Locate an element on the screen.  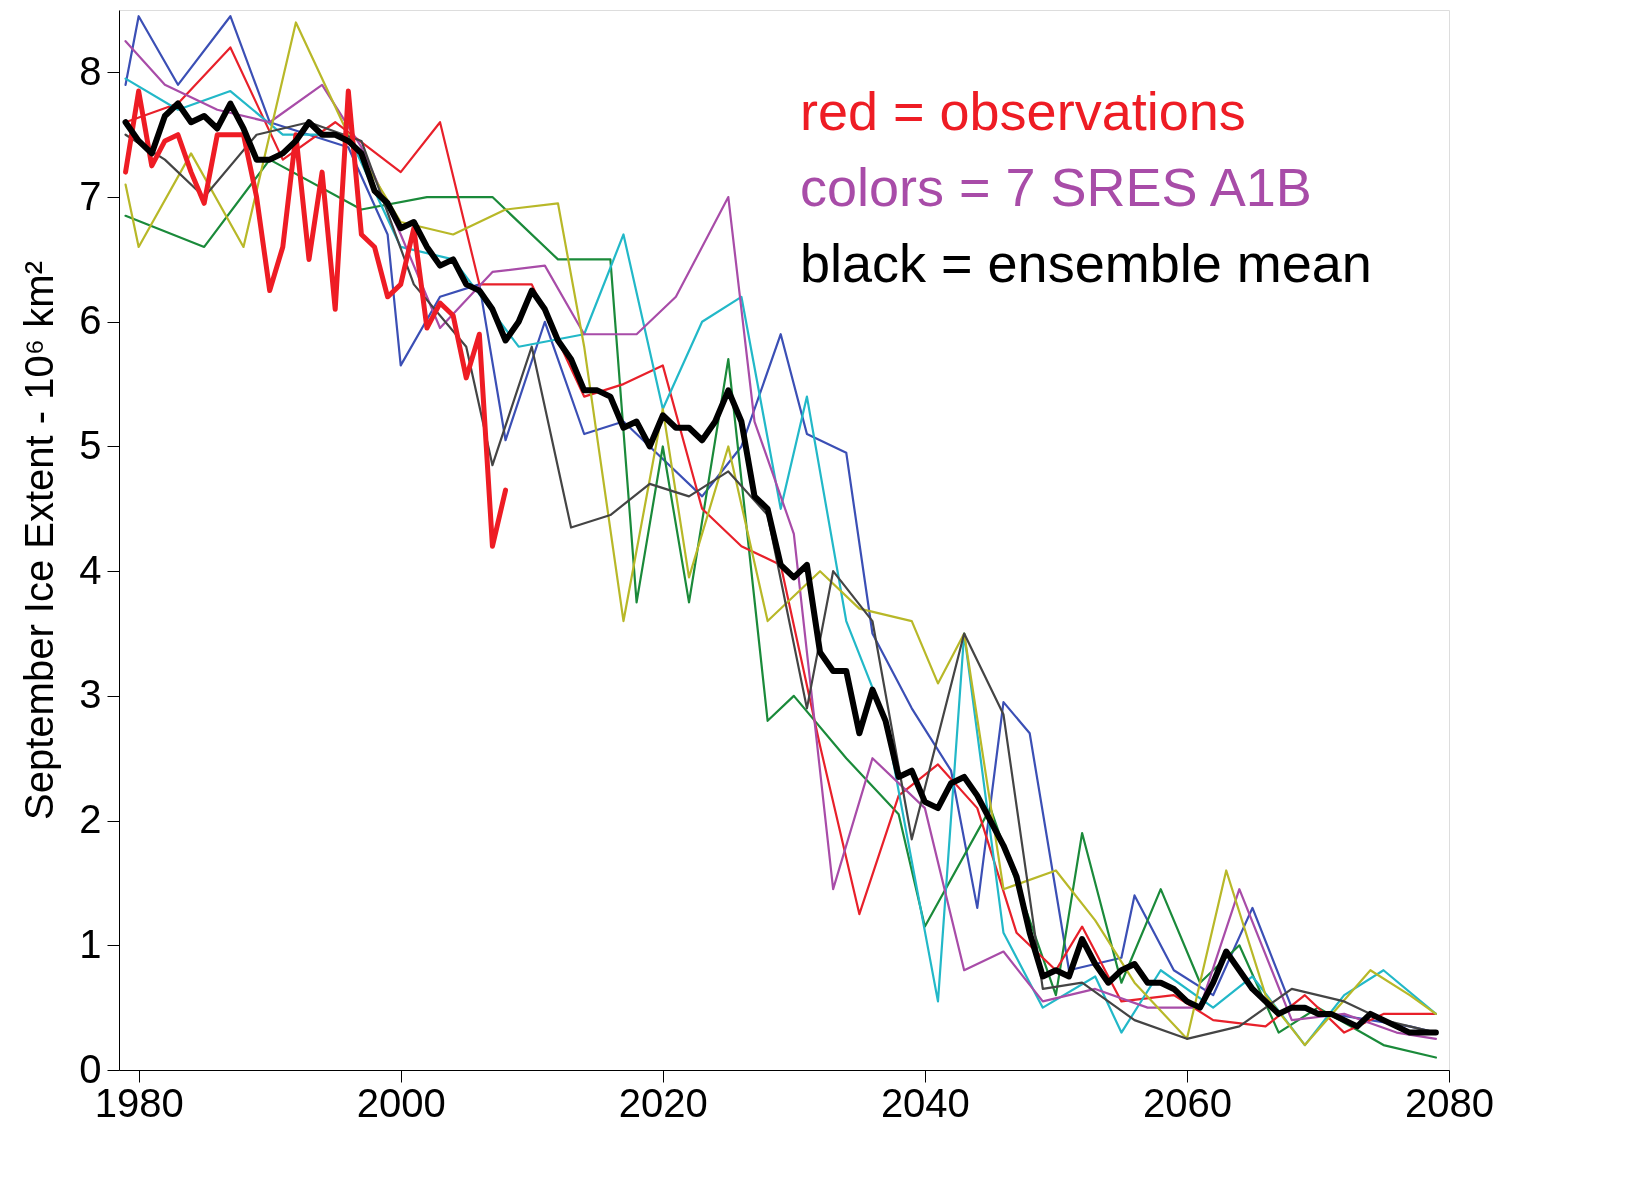
y-tick-label: 0 is located at coordinates (90, 1068).